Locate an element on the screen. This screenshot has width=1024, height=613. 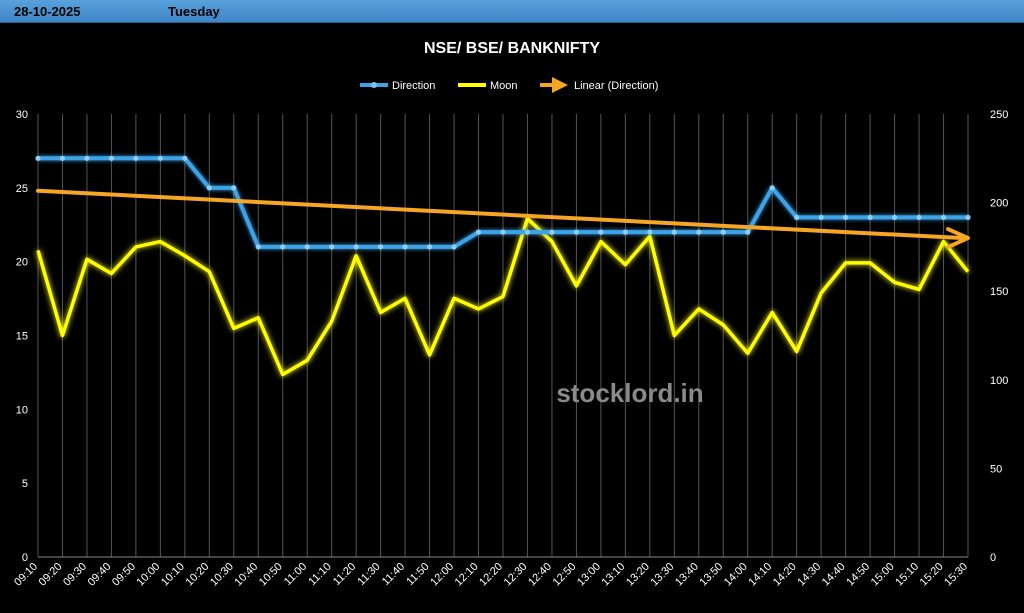
x-tick-label: 11:30 is located at coordinates (368, 574).